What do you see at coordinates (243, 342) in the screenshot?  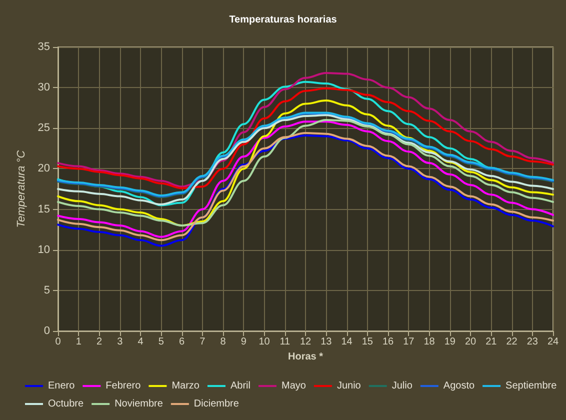 I see `x-tick-label: 9` at bounding box center [243, 342].